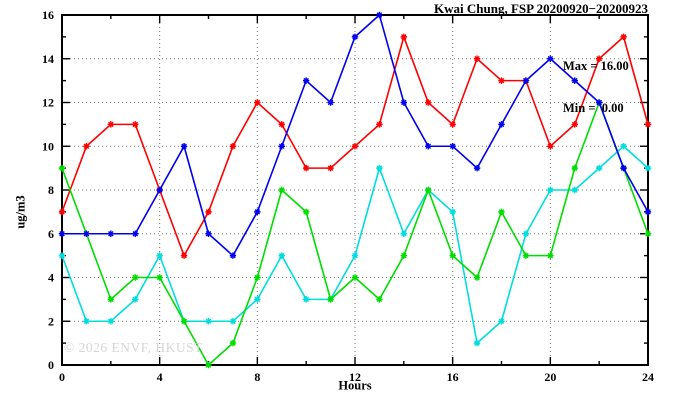 The width and height of the screenshot is (674, 409). Describe the element at coordinates (160, 377) in the screenshot. I see `x-tick-label: 4` at that location.